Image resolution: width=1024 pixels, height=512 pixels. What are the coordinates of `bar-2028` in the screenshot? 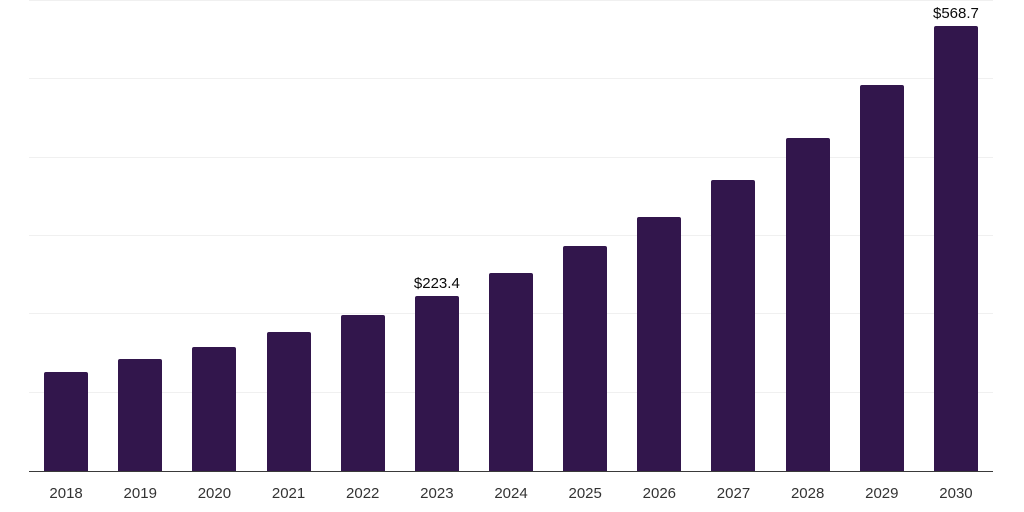 It's located at (807, 304).